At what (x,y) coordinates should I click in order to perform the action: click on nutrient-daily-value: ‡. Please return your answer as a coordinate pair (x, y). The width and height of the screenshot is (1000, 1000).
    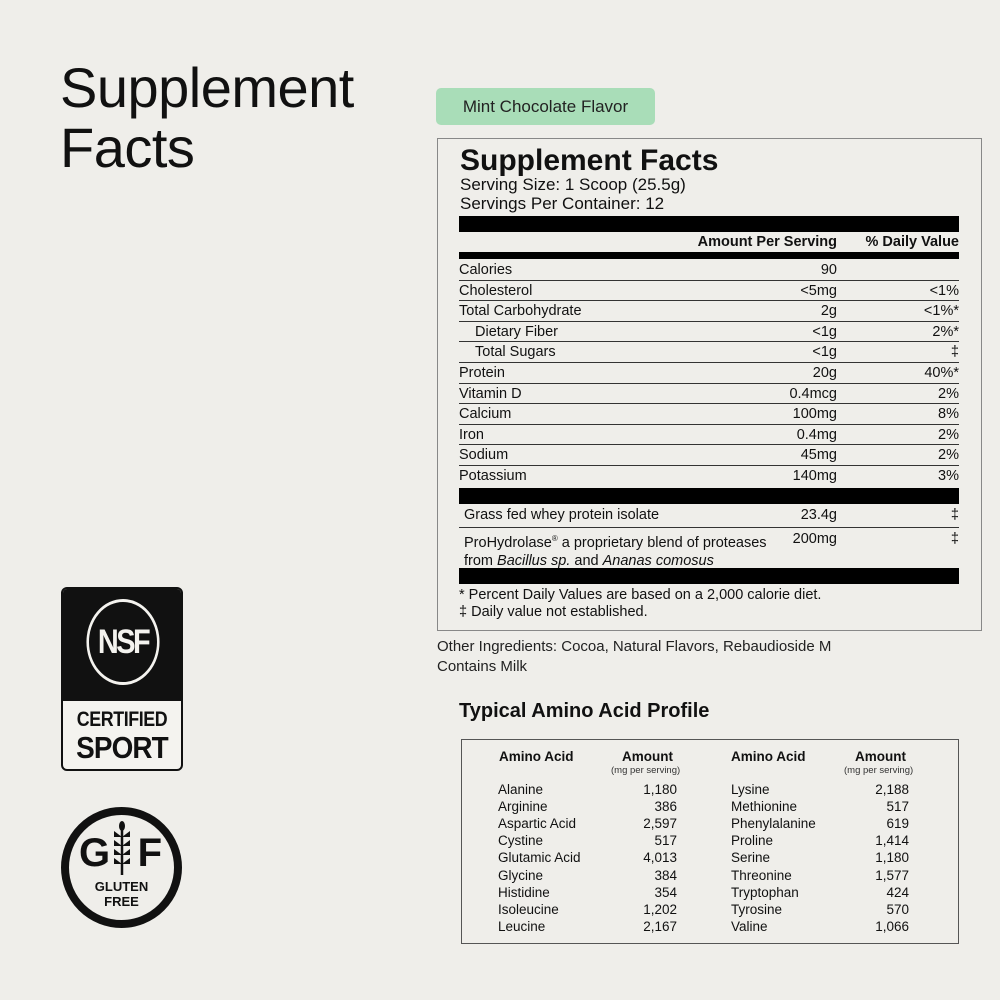
    Looking at the image, I should click on (954, 352).